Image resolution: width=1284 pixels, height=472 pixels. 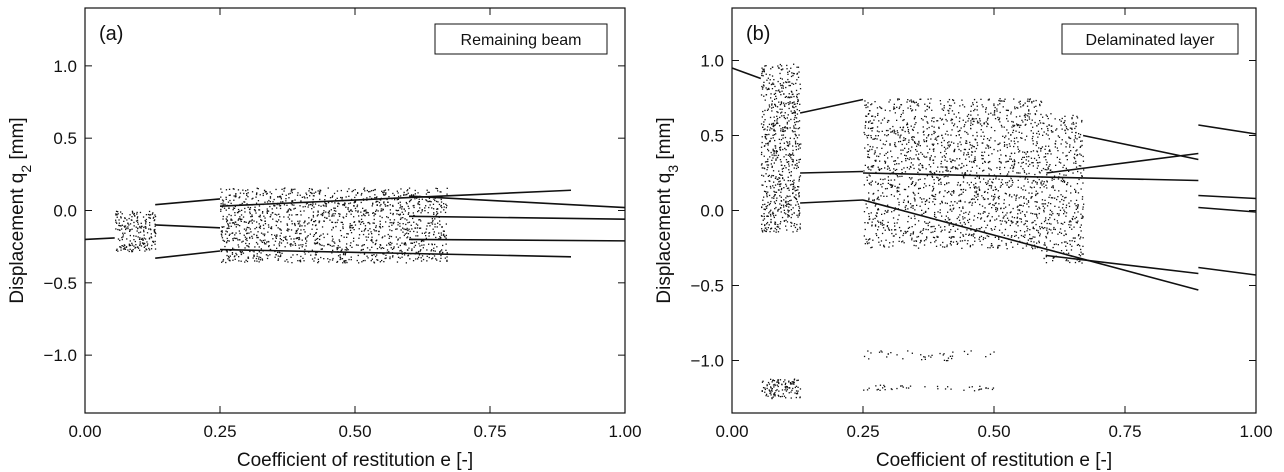 What do you see at coordinates (1150, 39) in the screenshot?
I see `legend-box-b` at bounding box center [1150, 39].